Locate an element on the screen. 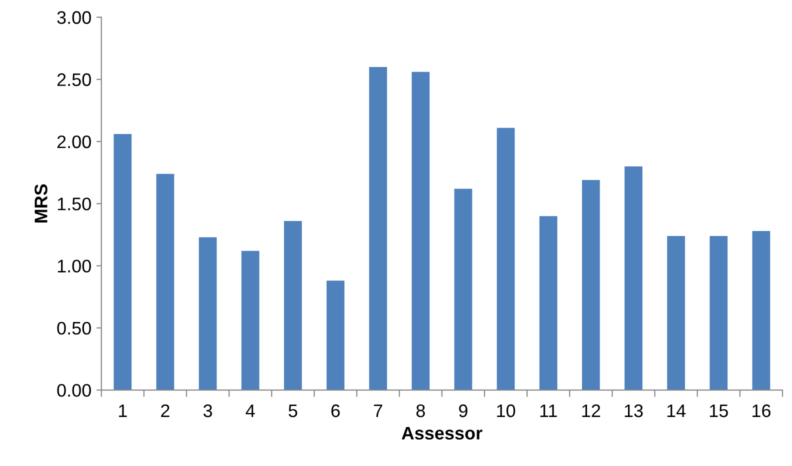 This screenshot has height=466, width=792. y-tick-label: 0.00 is located at coordinates (74, 390).